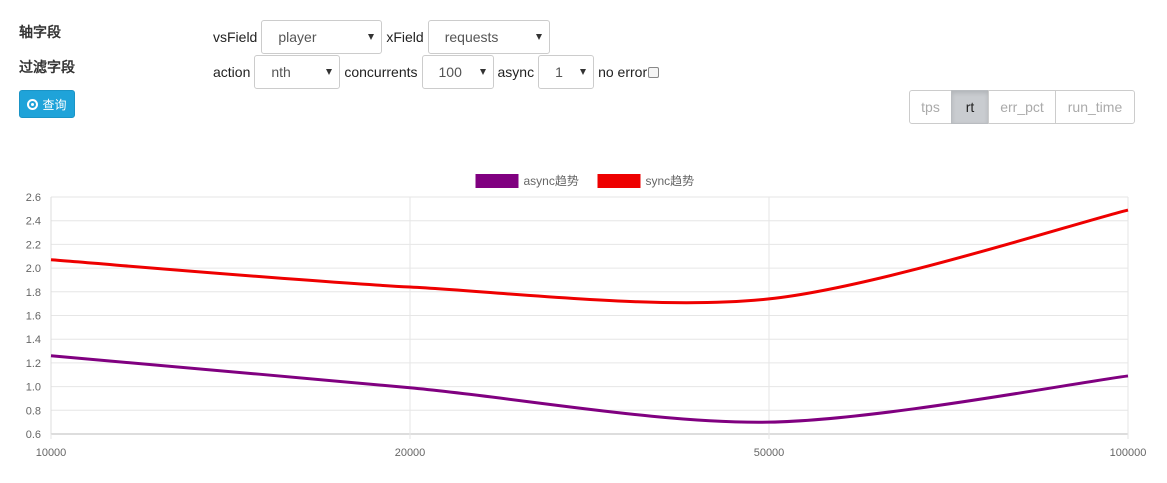 This screenshot has width=1167, height=483. What do you see at coordinates (381, 72) in the screenshot?
I see `concurrents-label: concurrents` at bounding box center [381, 72].